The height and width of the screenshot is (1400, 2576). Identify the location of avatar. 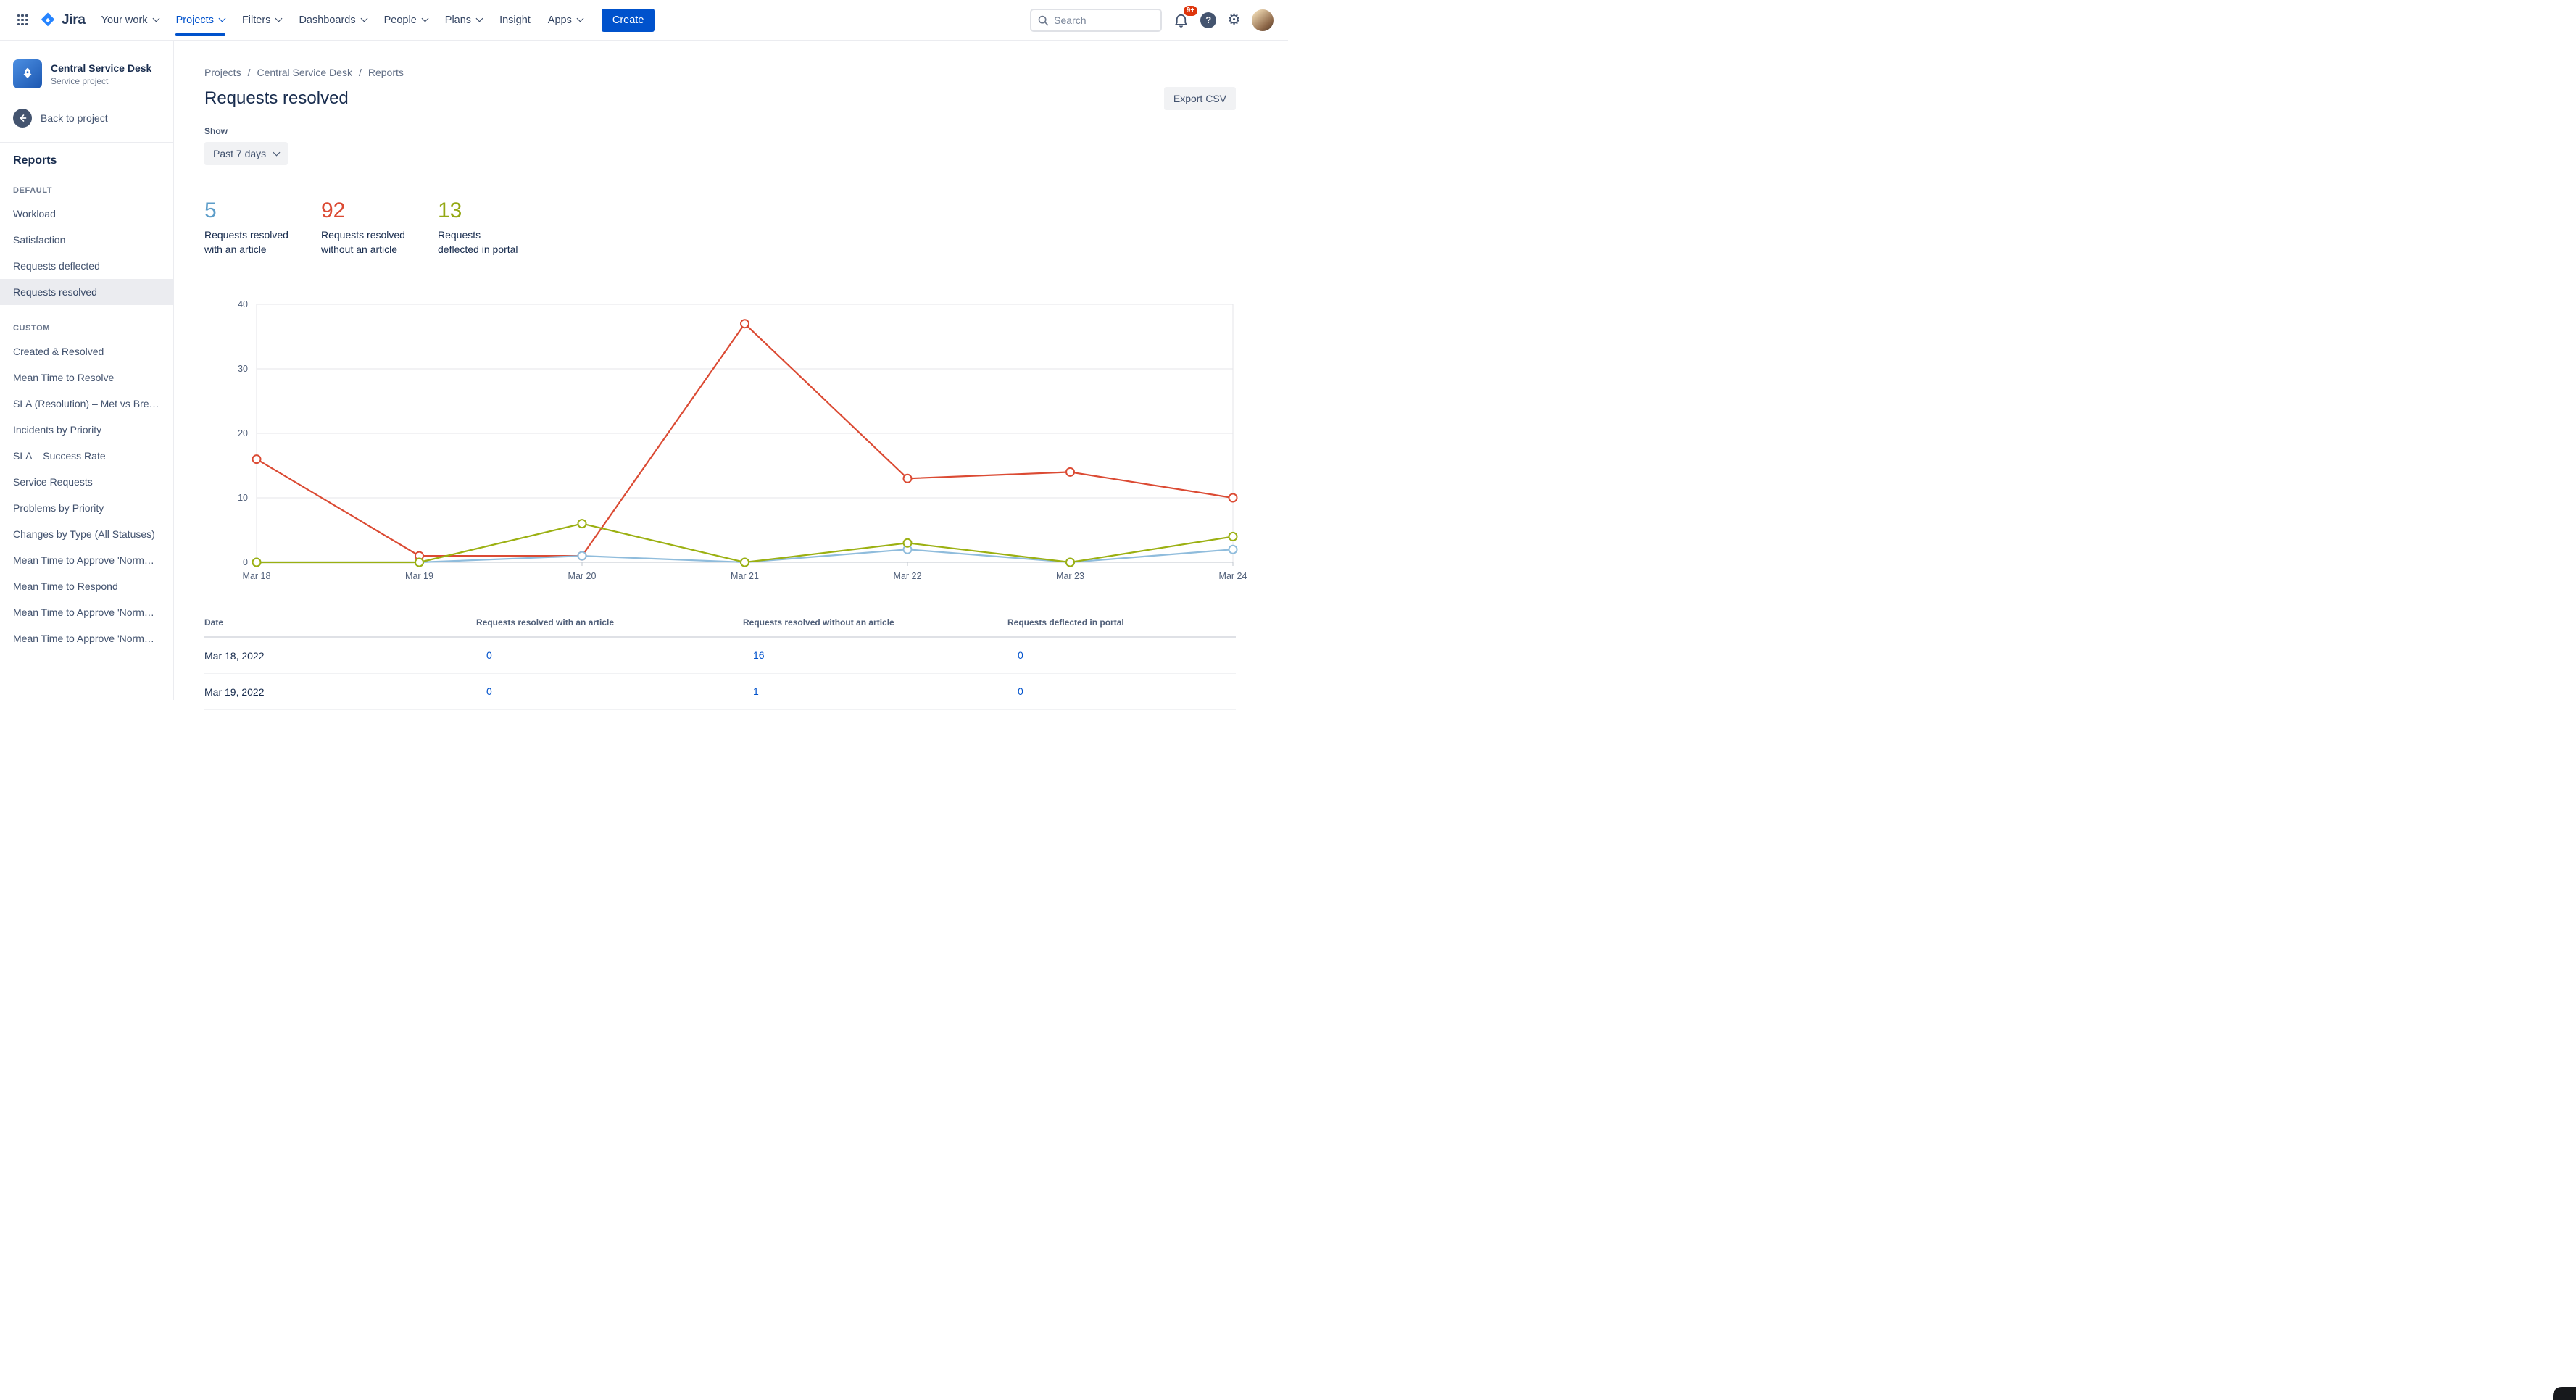
(1263, 20).